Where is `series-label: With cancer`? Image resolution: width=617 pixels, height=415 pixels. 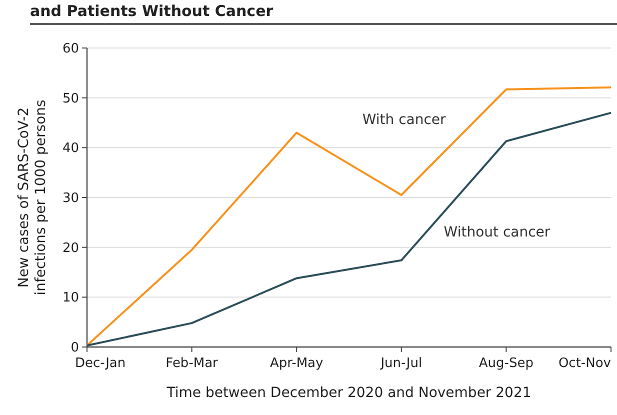
series-label: With cancer is located at coordinates (404, 120).